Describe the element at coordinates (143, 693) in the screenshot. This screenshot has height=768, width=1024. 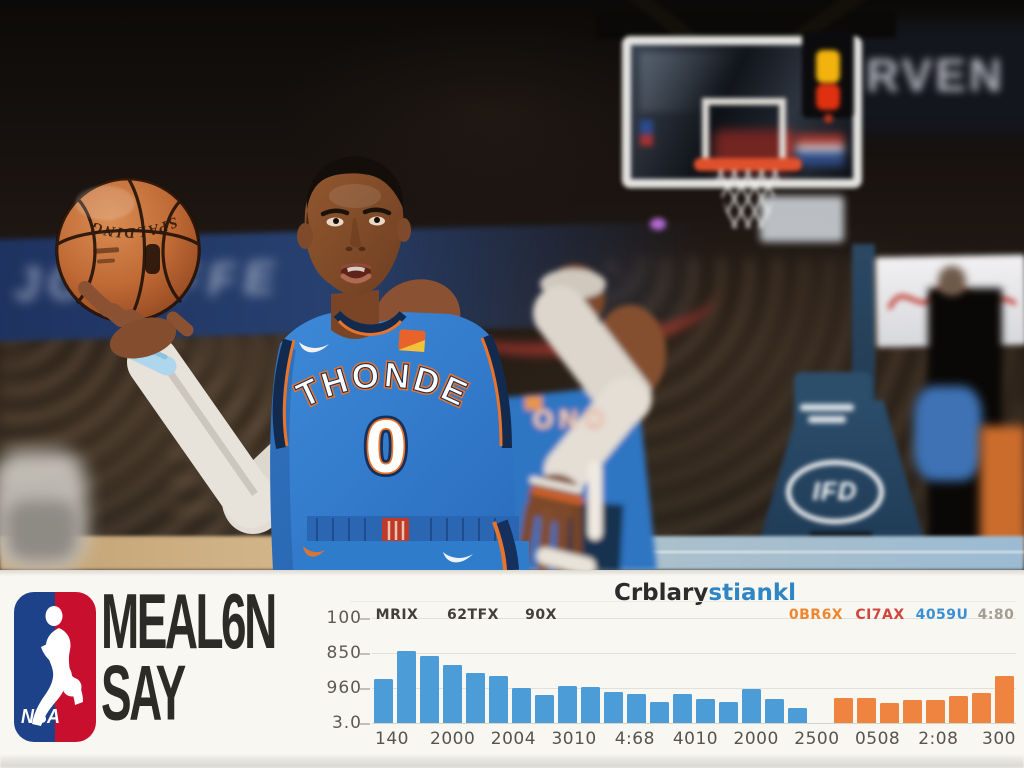
I see `wordmark-line2: SAY` at that location.